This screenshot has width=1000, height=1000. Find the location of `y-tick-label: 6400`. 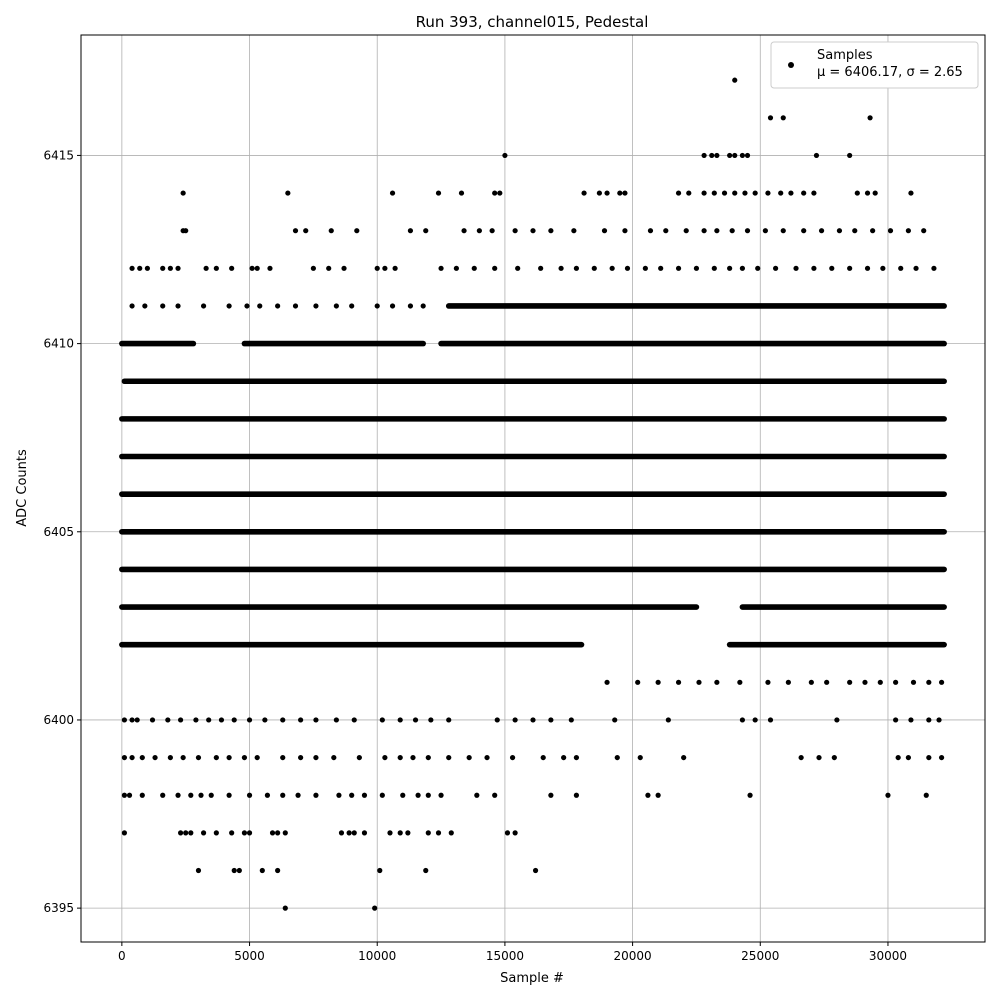

y-tick-label: 6400 is located at coordinates (58, 720).